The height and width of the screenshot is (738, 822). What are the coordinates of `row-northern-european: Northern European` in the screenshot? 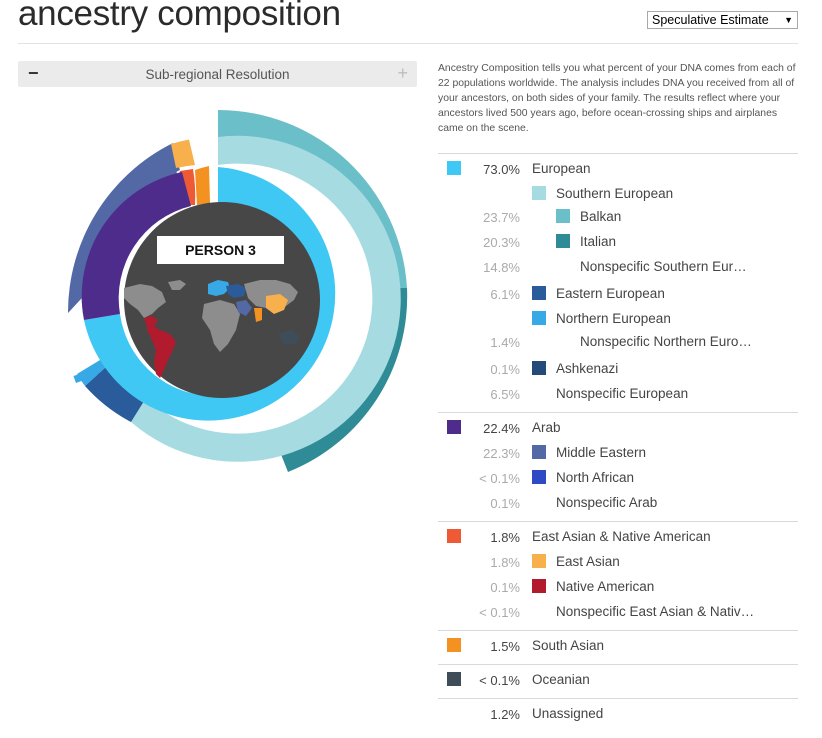 It's located at (618, 319).